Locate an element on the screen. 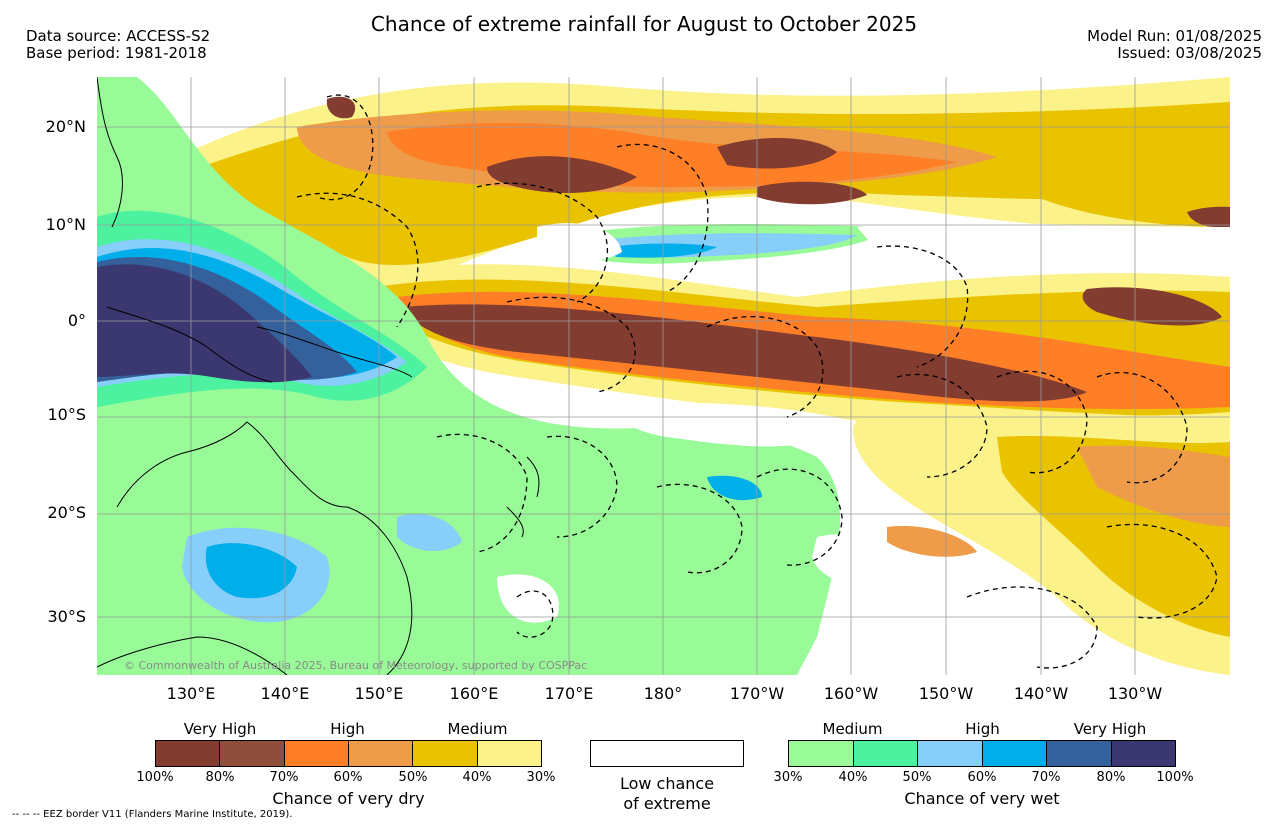  dry-tick: 50% is located at coordinates (413, 777).